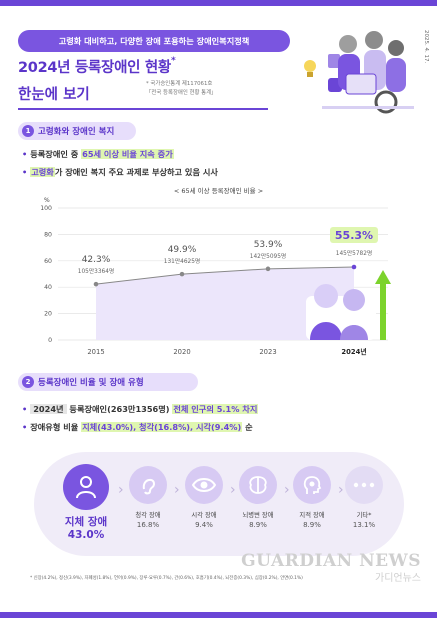 The image size is (437, 618). I want to click on y-tick-label: 60, so click(48, 261).